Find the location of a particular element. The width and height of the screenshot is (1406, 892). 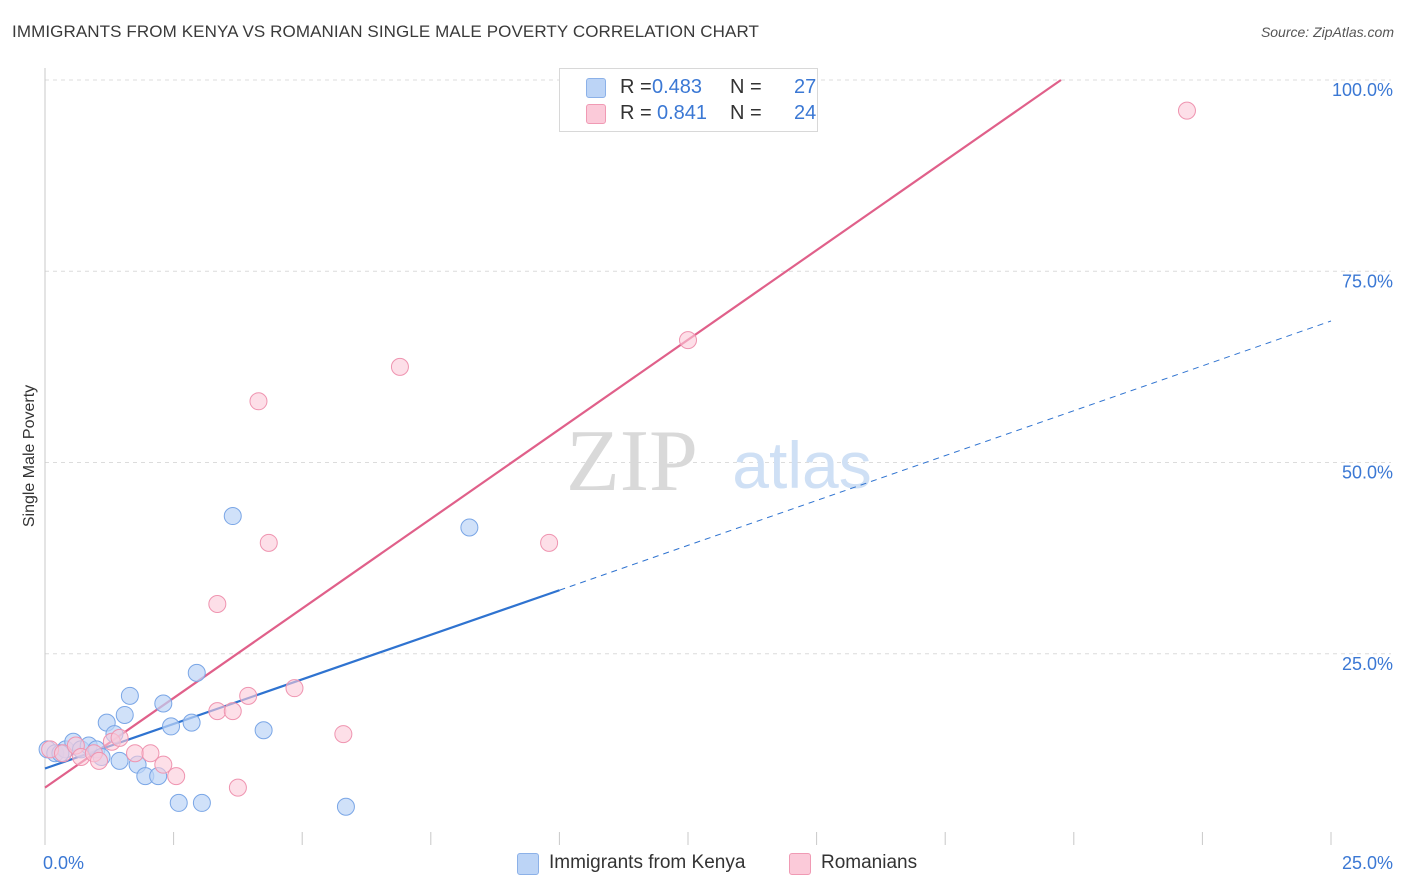

watermark-zip: ZIP is located at coordinates (632, 461).